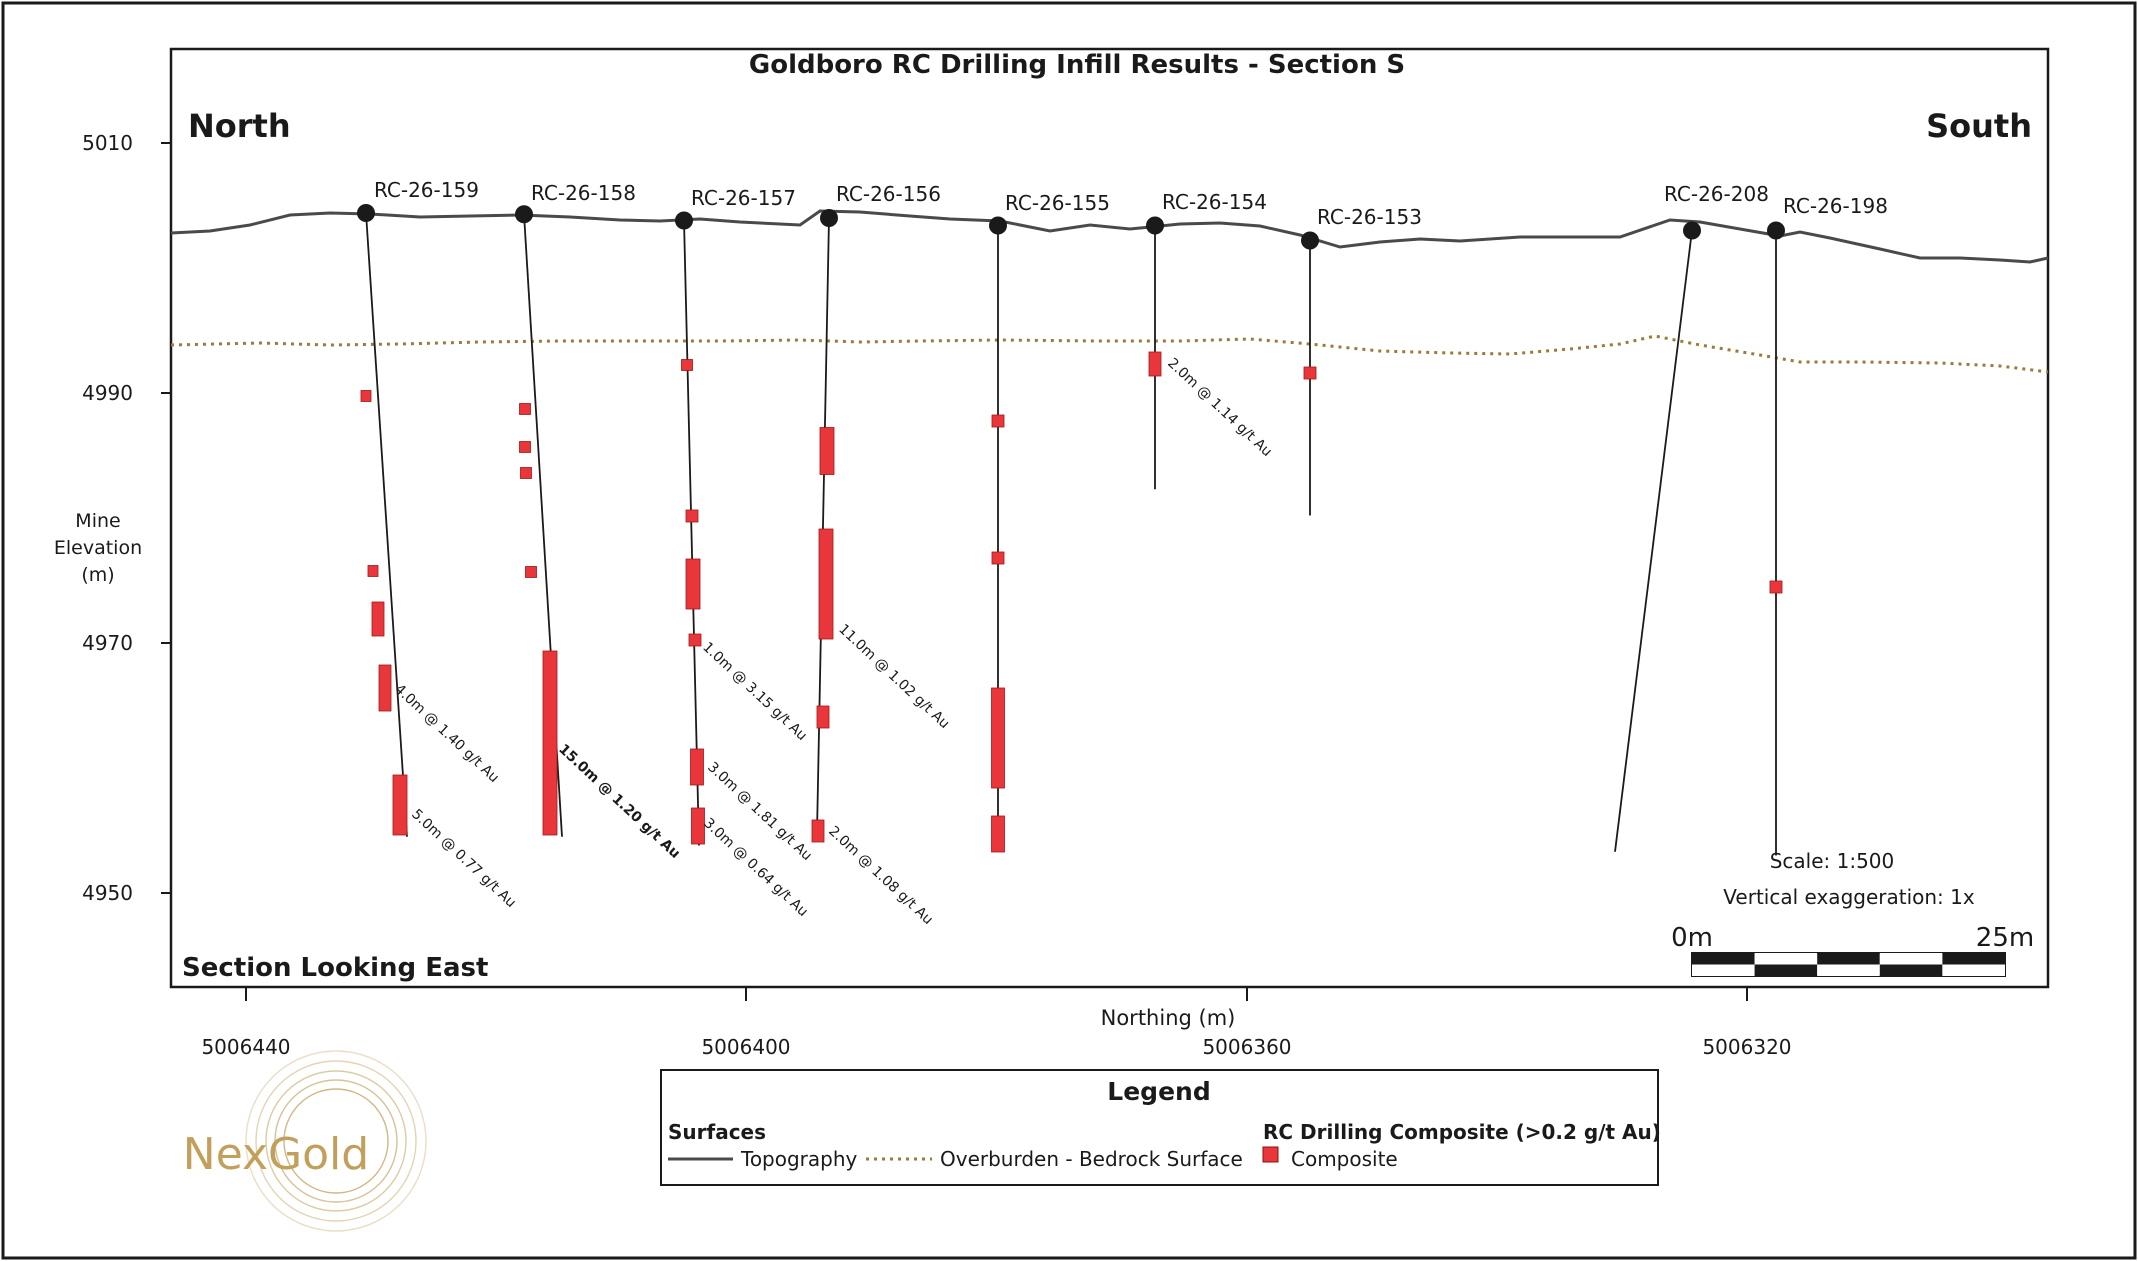 This screenshot has height=1261, width=2138. I want to click on scalebar-end-label: 25m, so click(2005, 938).